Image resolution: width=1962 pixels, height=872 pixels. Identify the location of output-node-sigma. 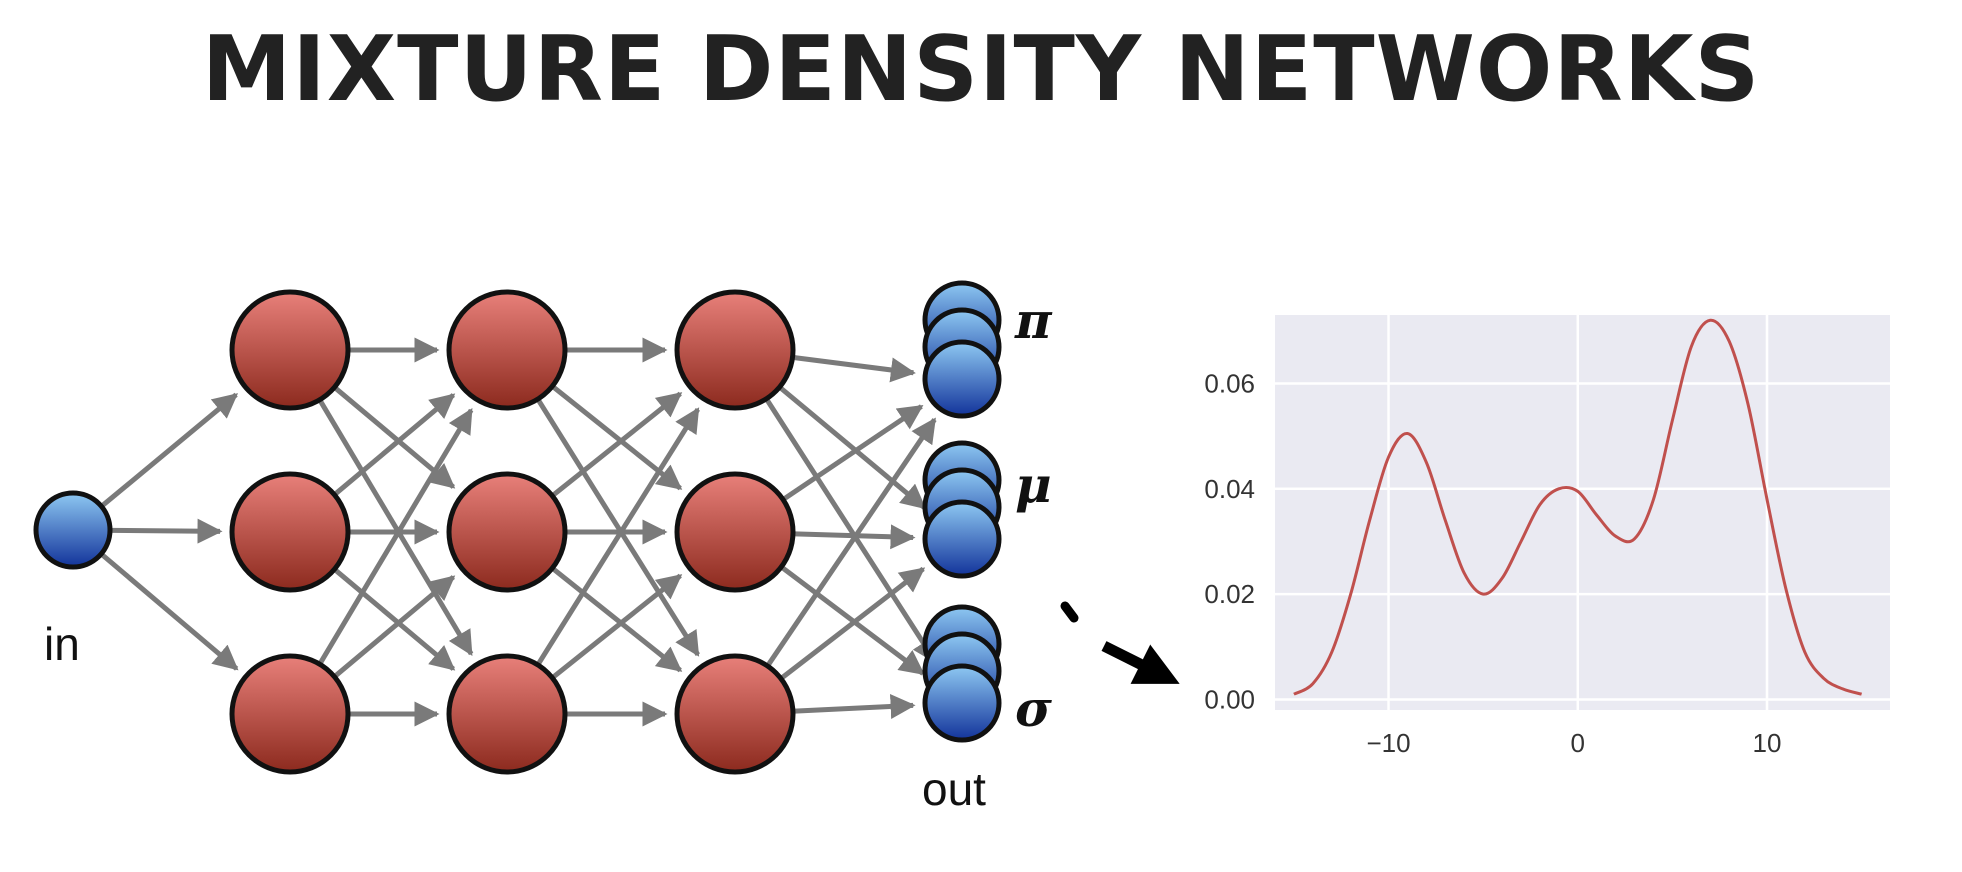
(962, 703).